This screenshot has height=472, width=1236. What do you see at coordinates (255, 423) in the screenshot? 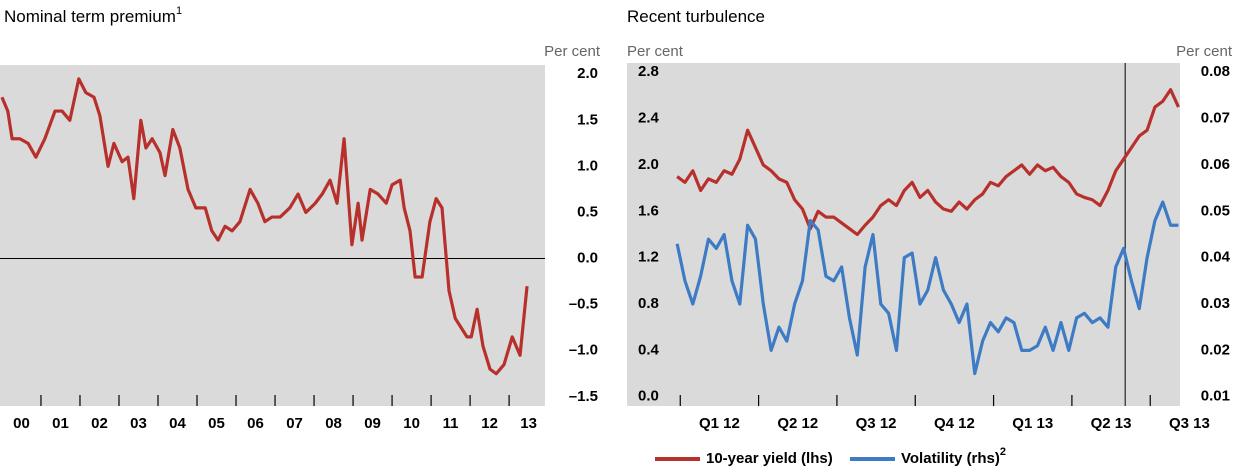
I see `x-tick-label: 06` at bounding box center [255, 423].